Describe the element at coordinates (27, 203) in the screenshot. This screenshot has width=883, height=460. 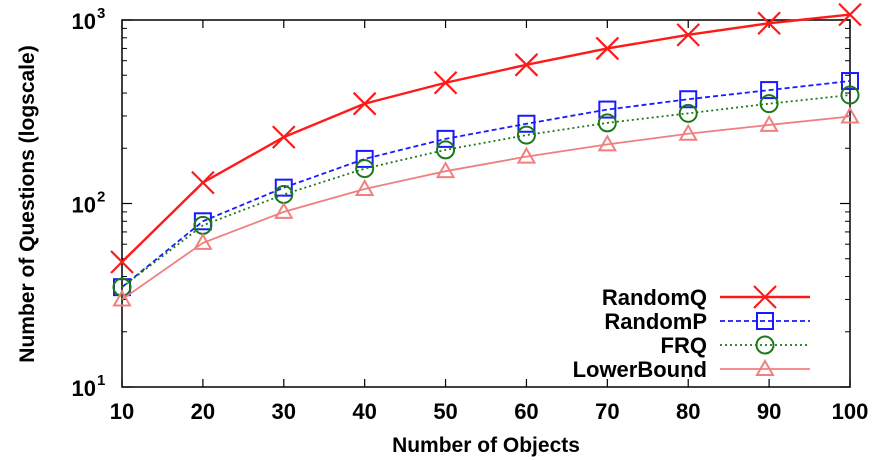
I see `y-axis-title: Number of Questions (logscale)` at that location.